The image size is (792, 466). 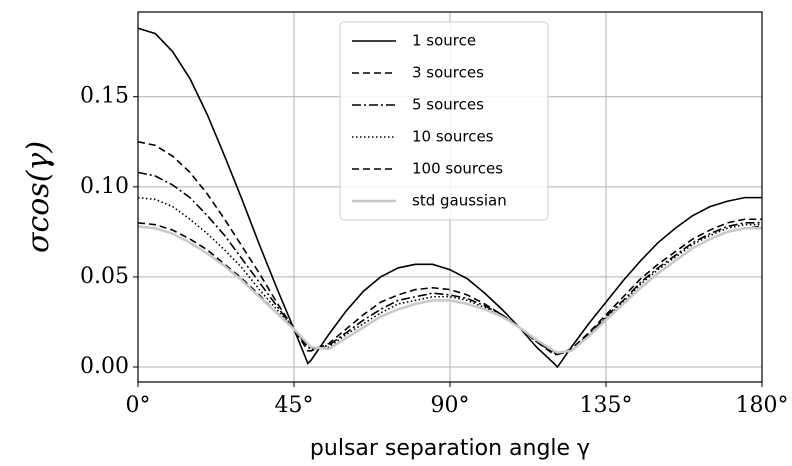 I want to click on legend-box, so click(x=444, y=121).